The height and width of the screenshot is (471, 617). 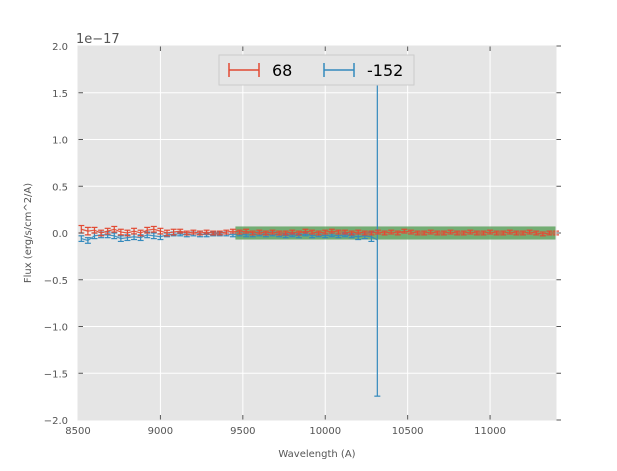 I want to click on x-tick-label: 10500, so click(x=408, y=431).